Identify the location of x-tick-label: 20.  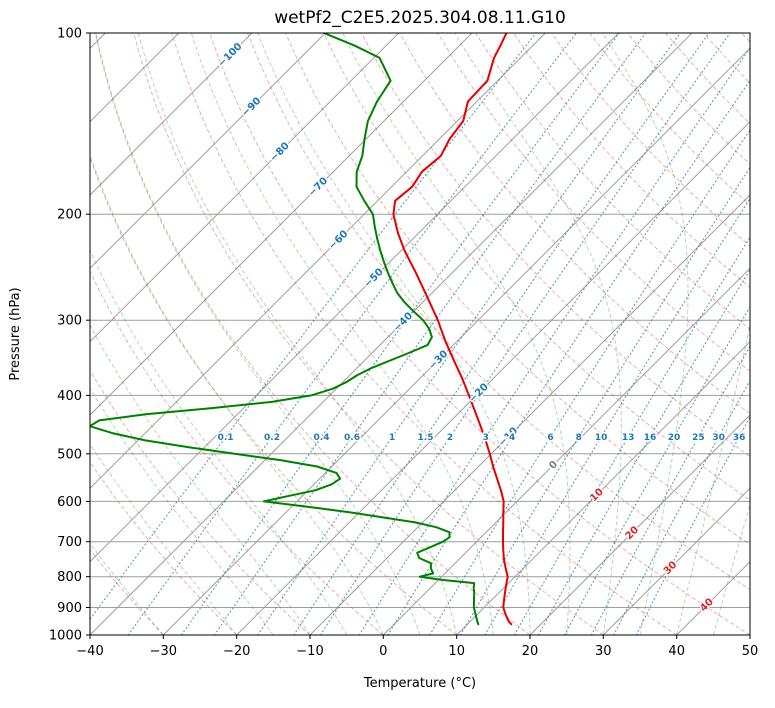
(530, 651).